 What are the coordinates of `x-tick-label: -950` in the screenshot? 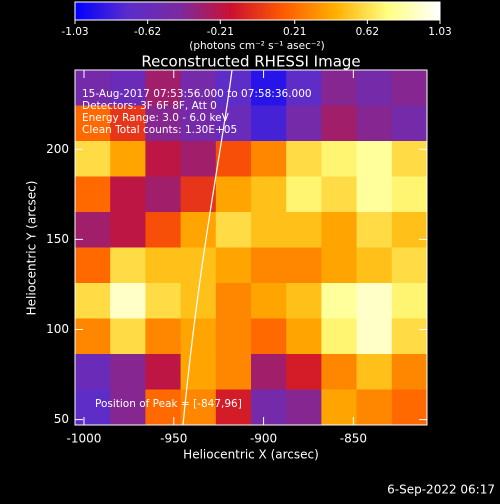 It's located at (173, 439).